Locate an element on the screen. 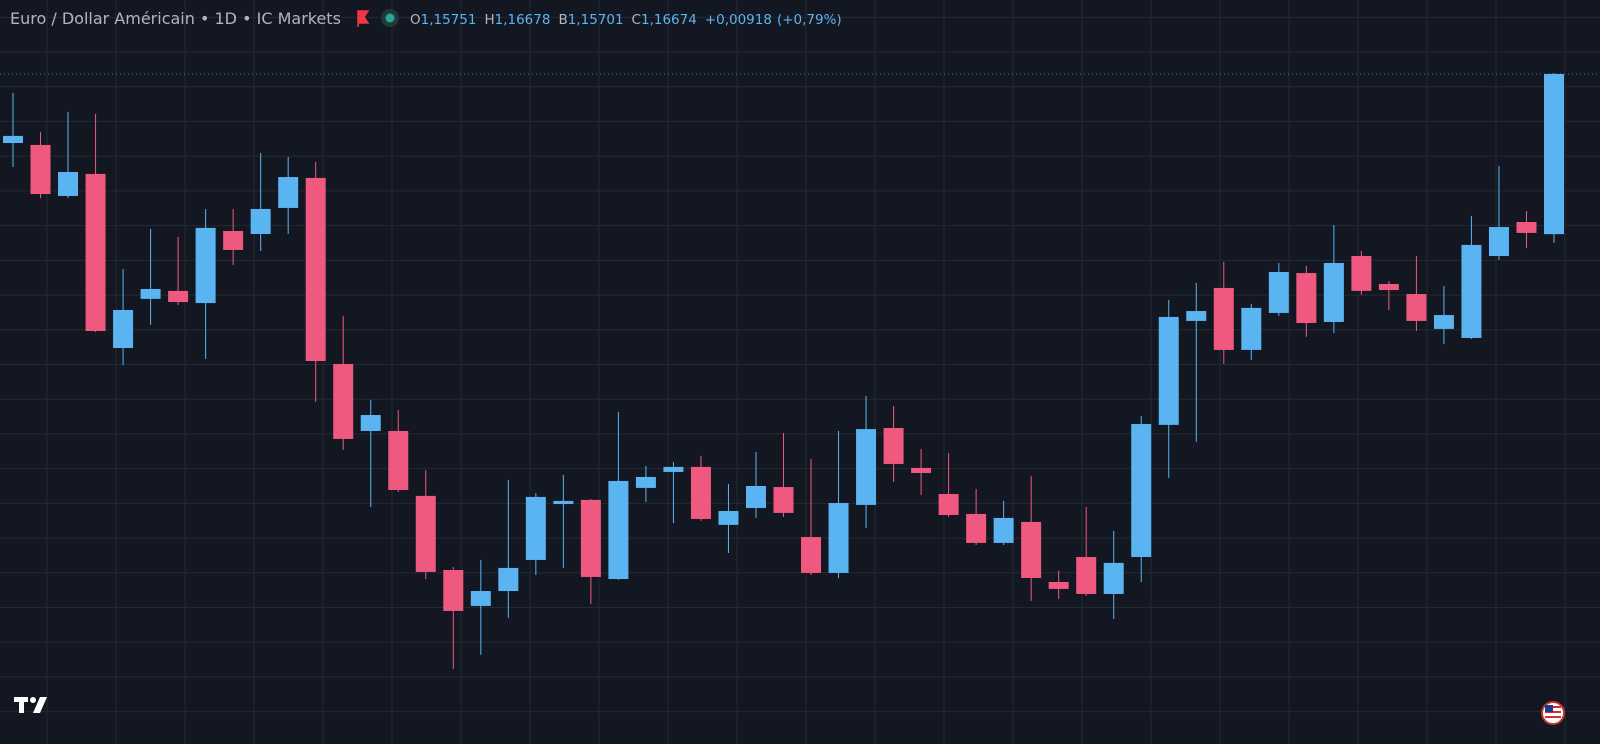 The image size is (1600, 744). readout-key: H is located at coordinates (489, 20).